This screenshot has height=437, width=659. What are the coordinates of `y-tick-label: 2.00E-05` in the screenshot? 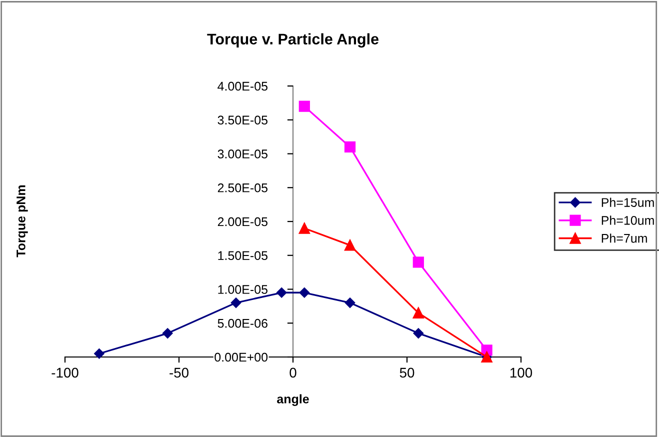 It's located at (243, 221).